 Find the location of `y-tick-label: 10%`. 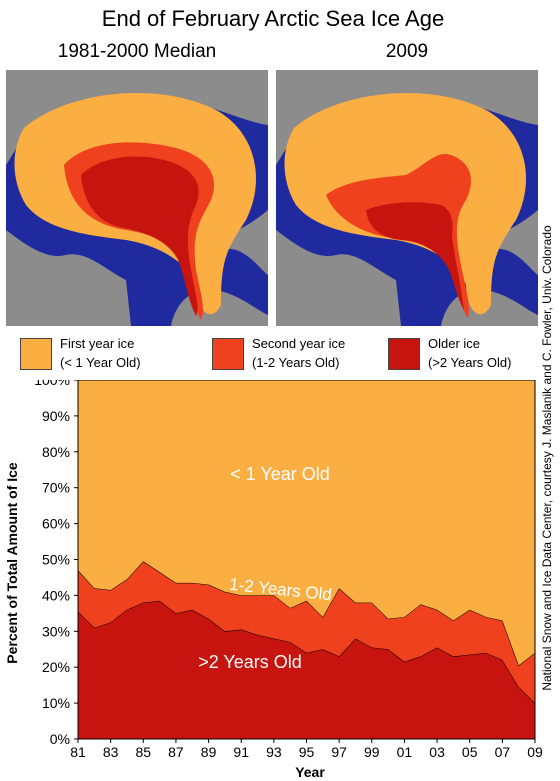

y-tick-label: 10% is located at coordinates (56, 703).